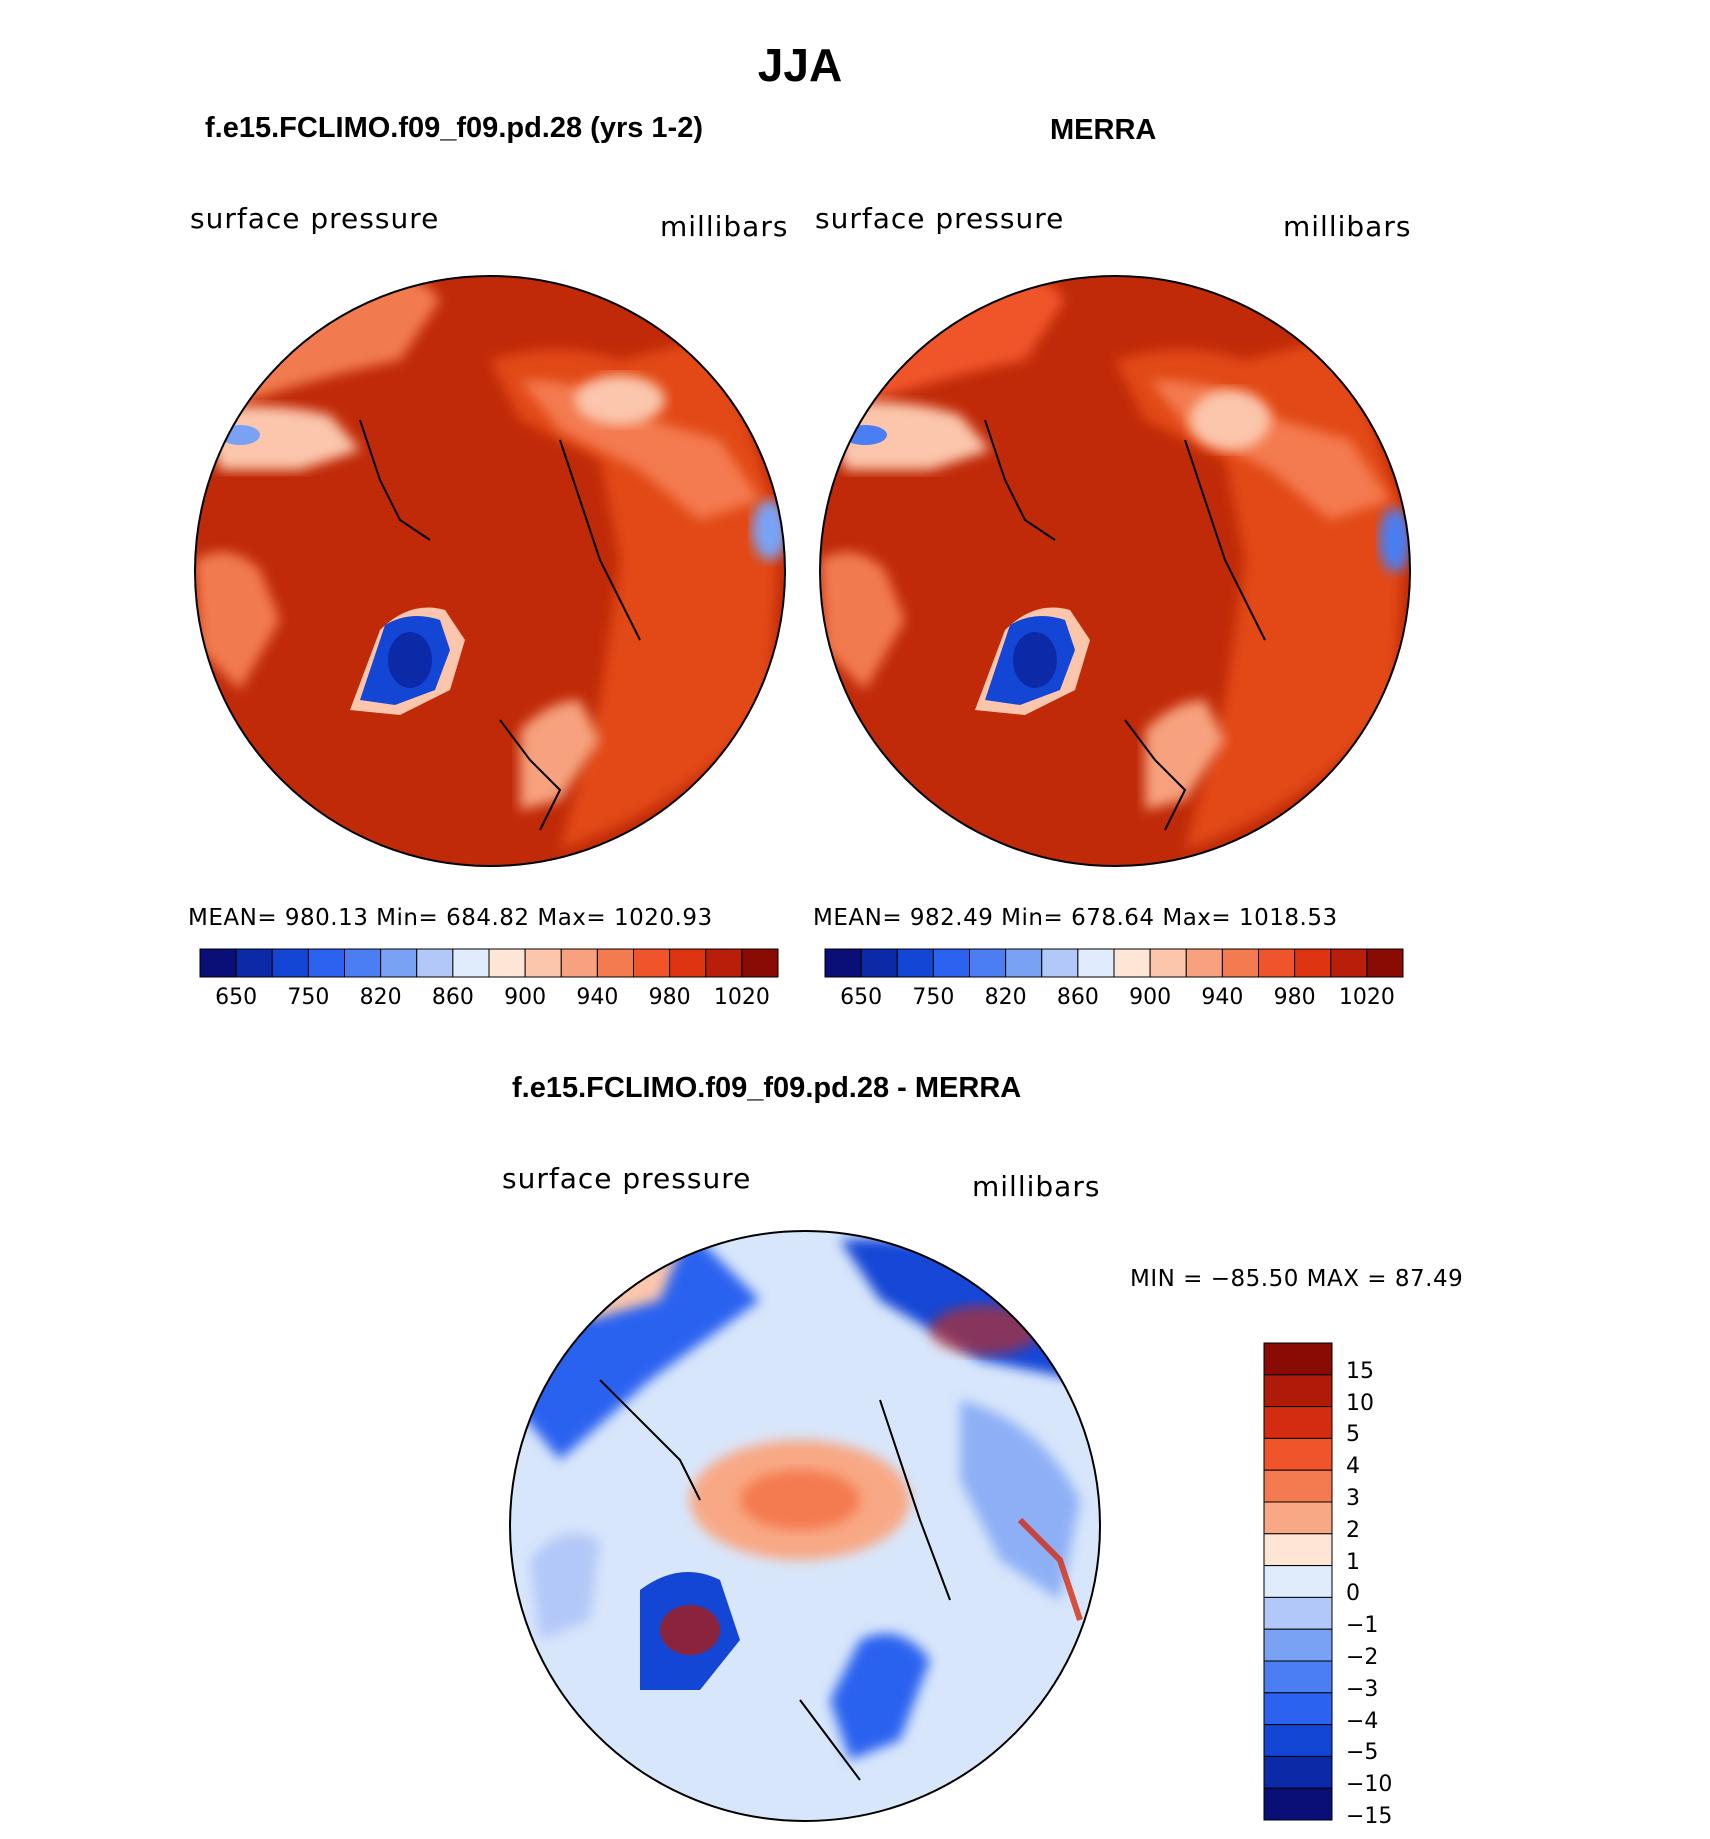 This screenshot has height=1839, width=1710. What do you see at coordinates (1115, 571) in the screenshot?
I see `map-merra` at bounding box center [1115, 571].